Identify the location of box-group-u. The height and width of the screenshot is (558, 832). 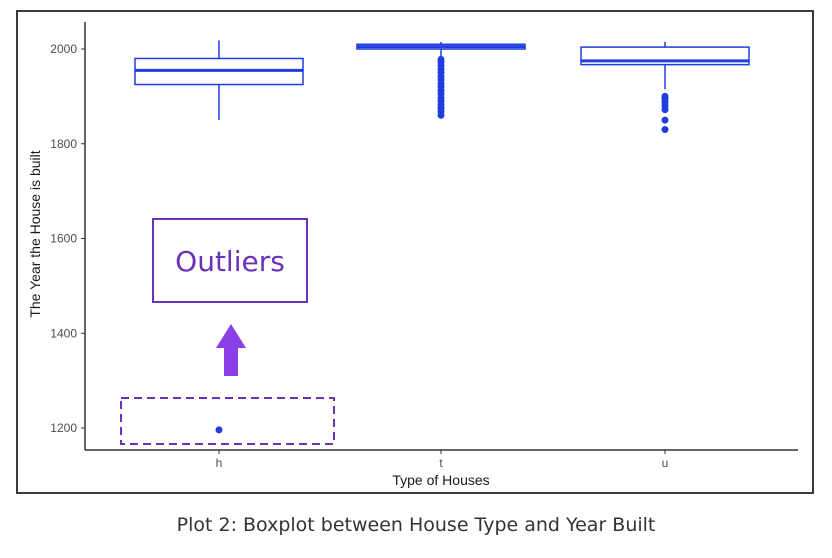
(665, 87).